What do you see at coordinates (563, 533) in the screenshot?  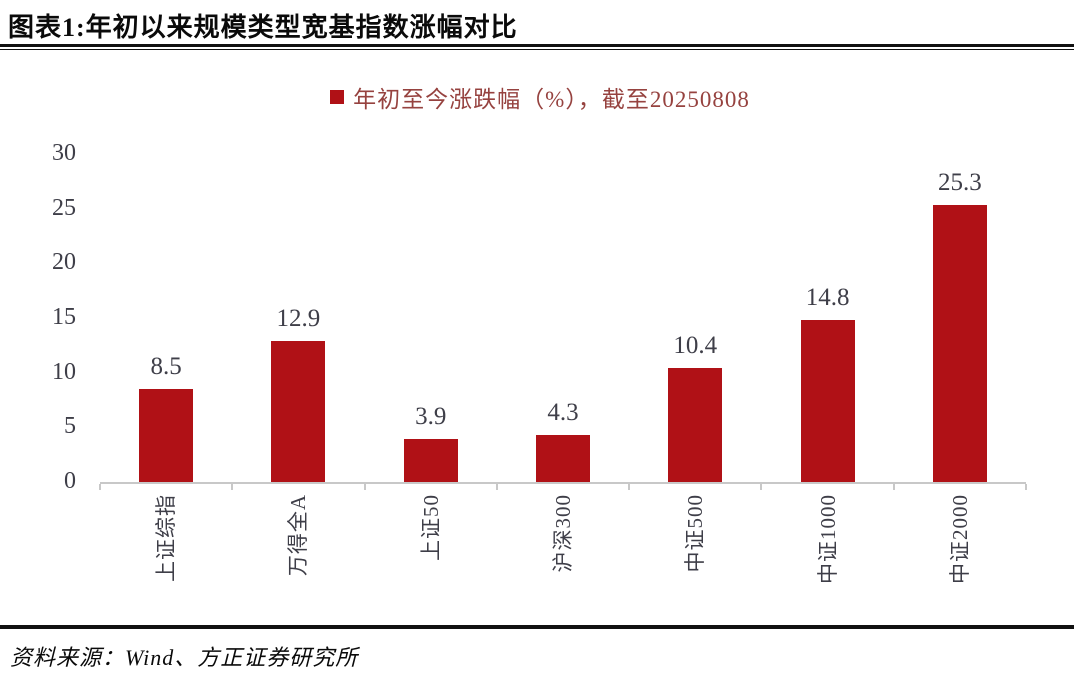 I see `x-axis-category-label: 沪深300` at bounding box center [563, 533].